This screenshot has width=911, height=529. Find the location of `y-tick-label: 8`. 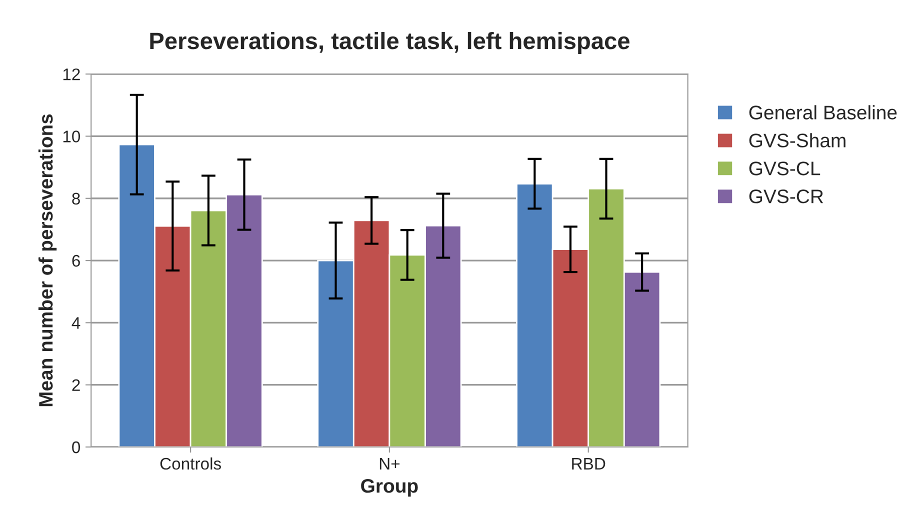

y-tick-label: 8 is located at coordinates (76, 198).